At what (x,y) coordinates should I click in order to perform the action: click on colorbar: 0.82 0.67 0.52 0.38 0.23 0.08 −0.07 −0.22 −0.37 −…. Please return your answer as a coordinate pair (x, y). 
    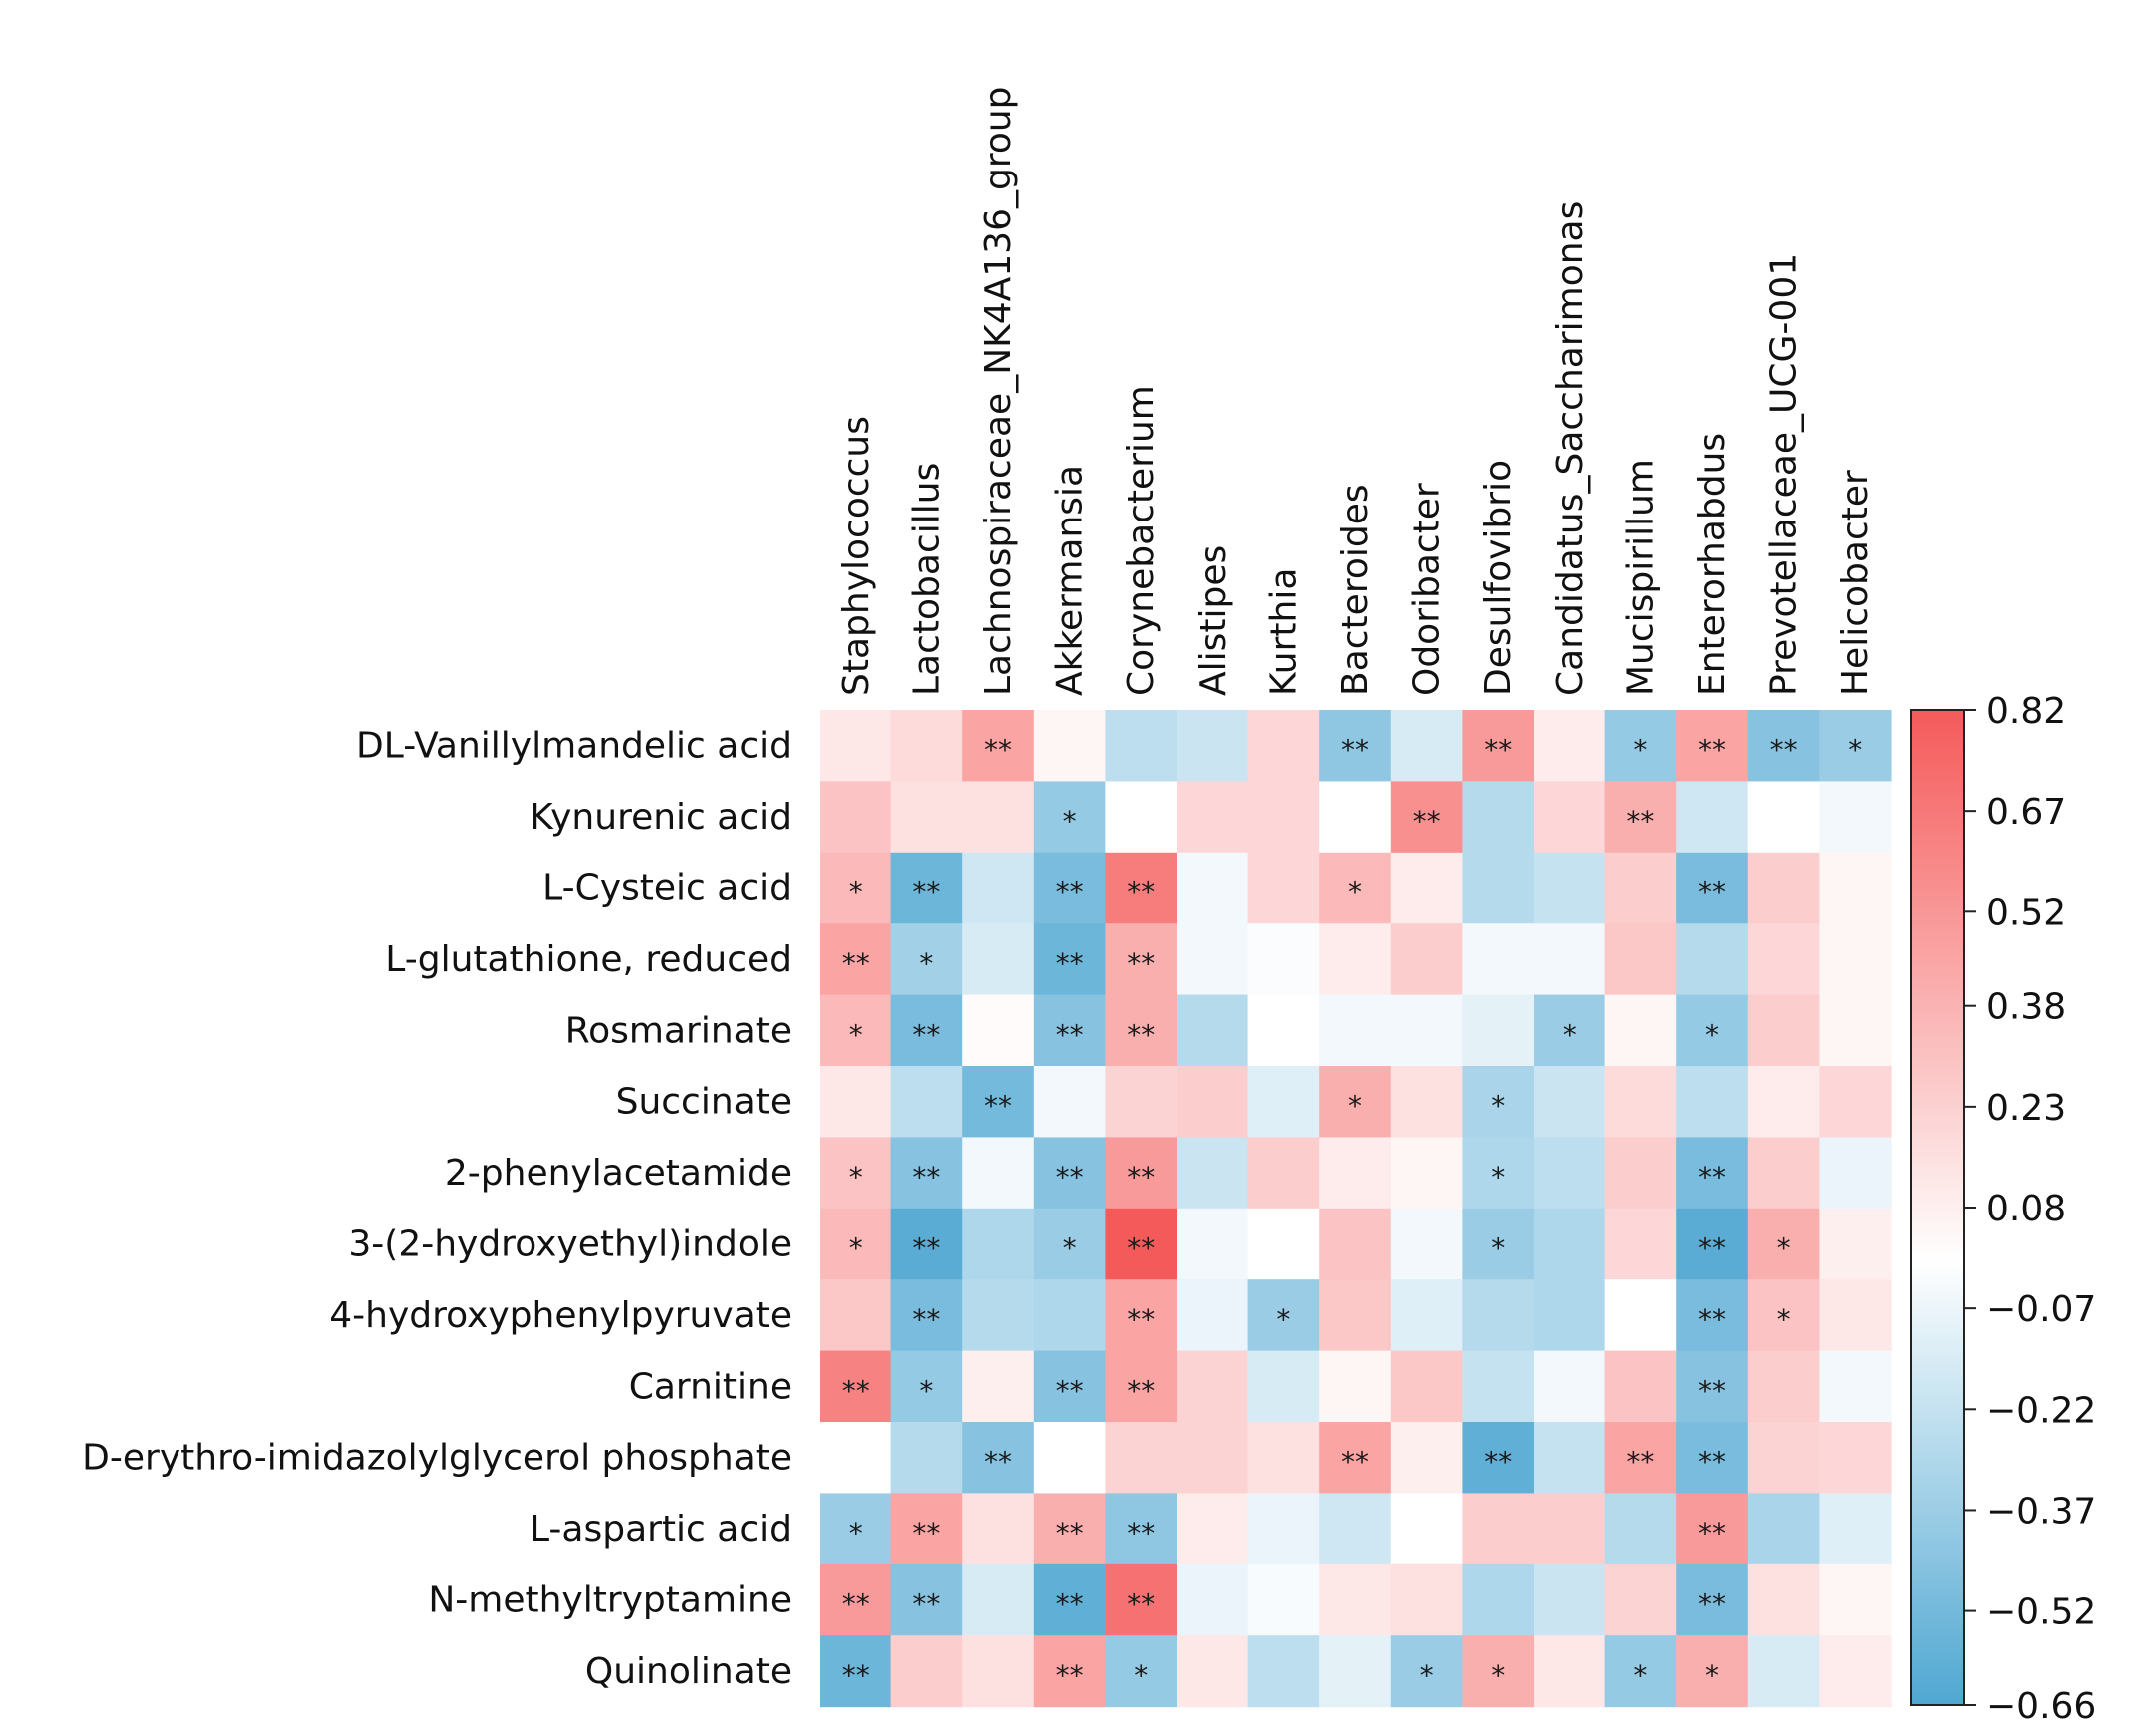
    Looking at the image, I should click on (2003, 1209).